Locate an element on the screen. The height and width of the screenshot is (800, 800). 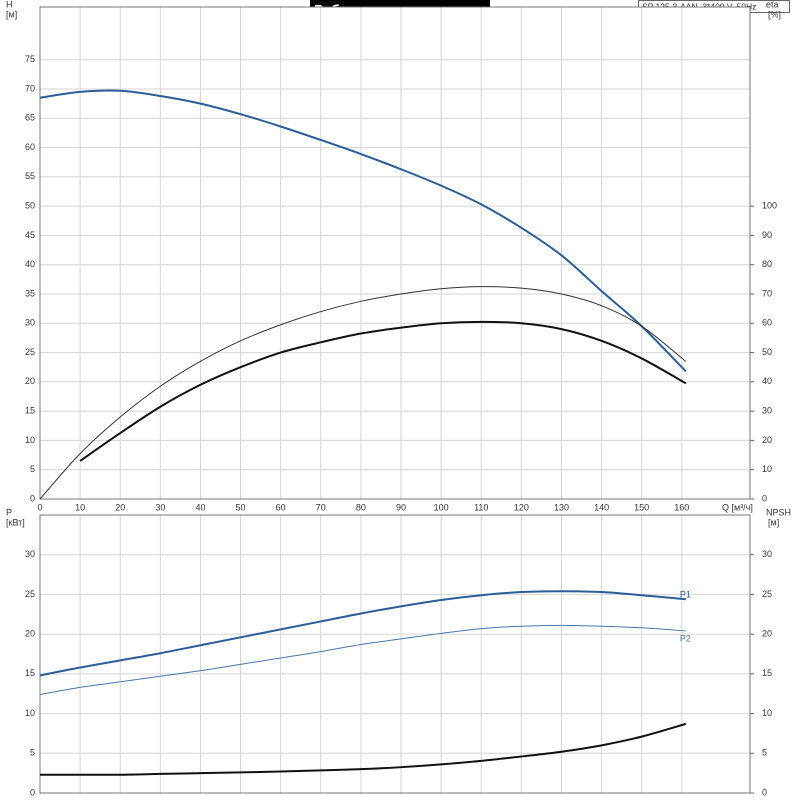
x-tick-label: 90 is located at coordinates (401, 507).